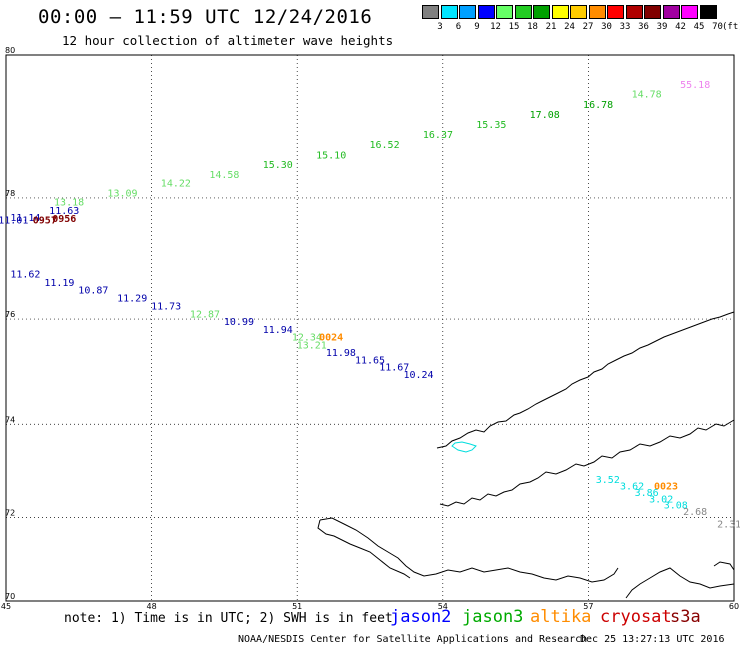 This screenshot has width=740, height=650. Describe the element at coordinates (585, 380) in the screenshot. I see `novaya-zemlya-north-coast` at that location.